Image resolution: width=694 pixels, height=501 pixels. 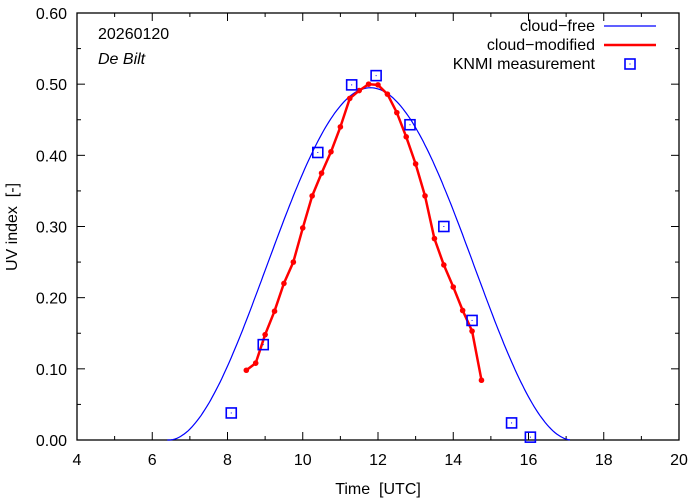 What do you see at coordinates (51, 156) in the screenshot?
I see `y-tick-label: 0.40` at bounding box center [51, 156].